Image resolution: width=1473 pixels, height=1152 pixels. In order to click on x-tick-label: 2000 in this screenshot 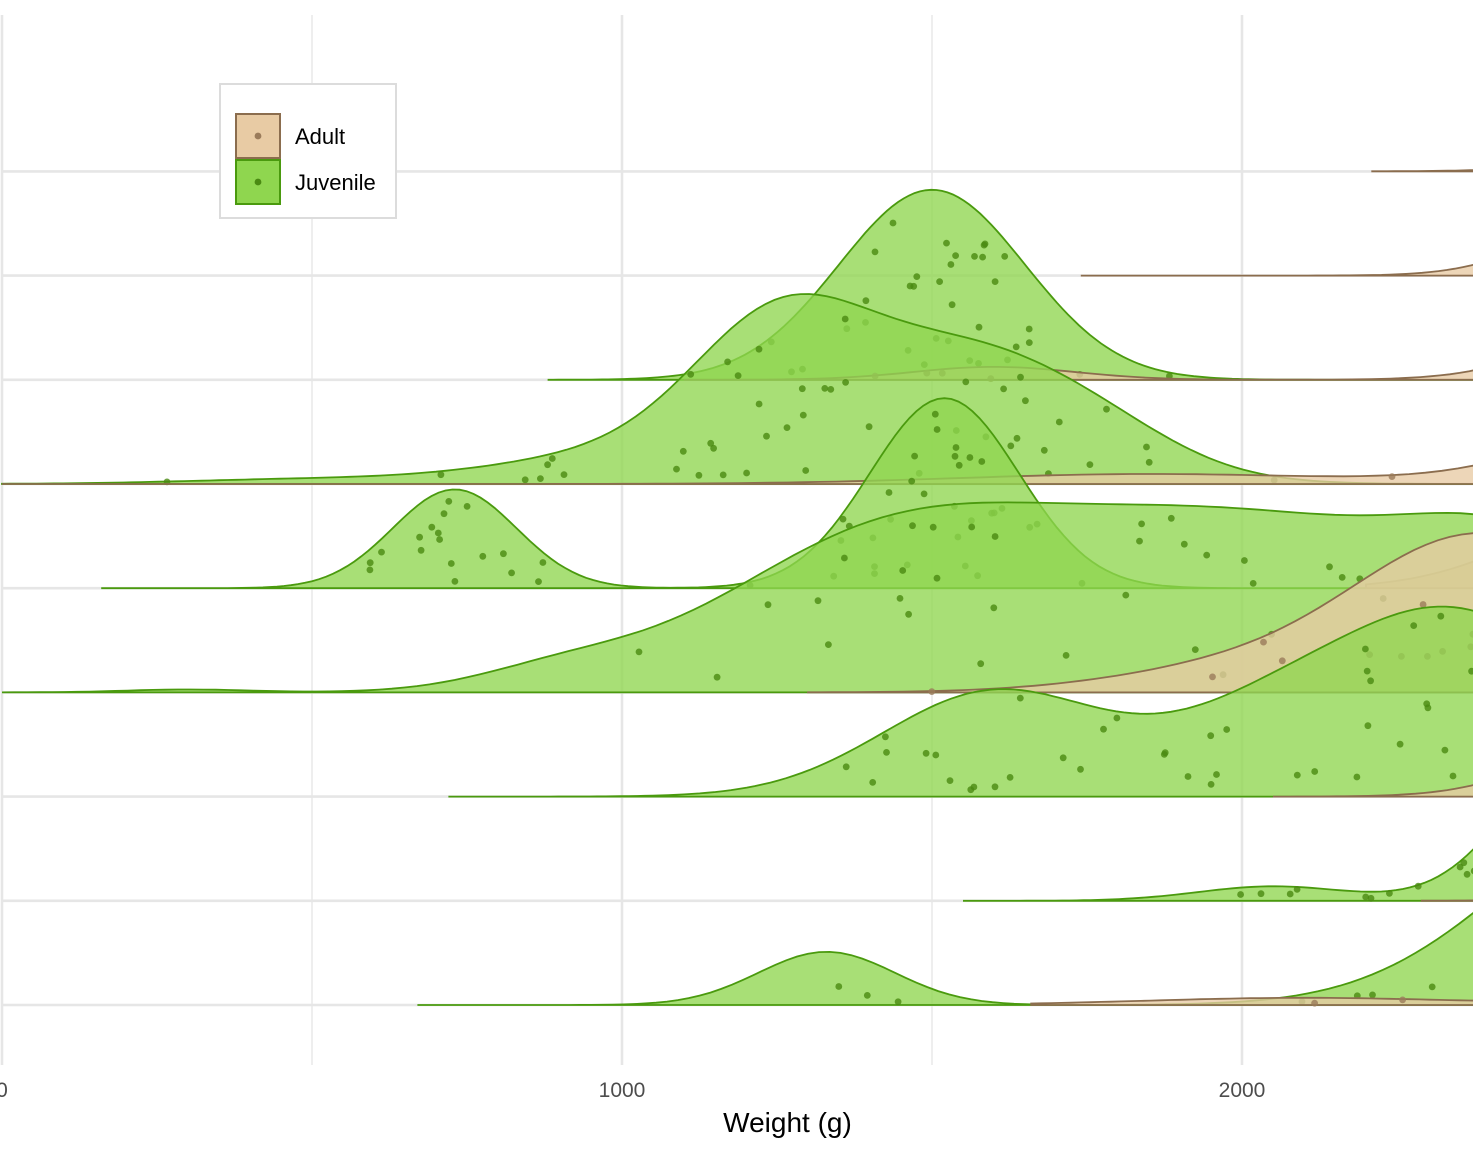, I will do `click(1242, 1090)`.